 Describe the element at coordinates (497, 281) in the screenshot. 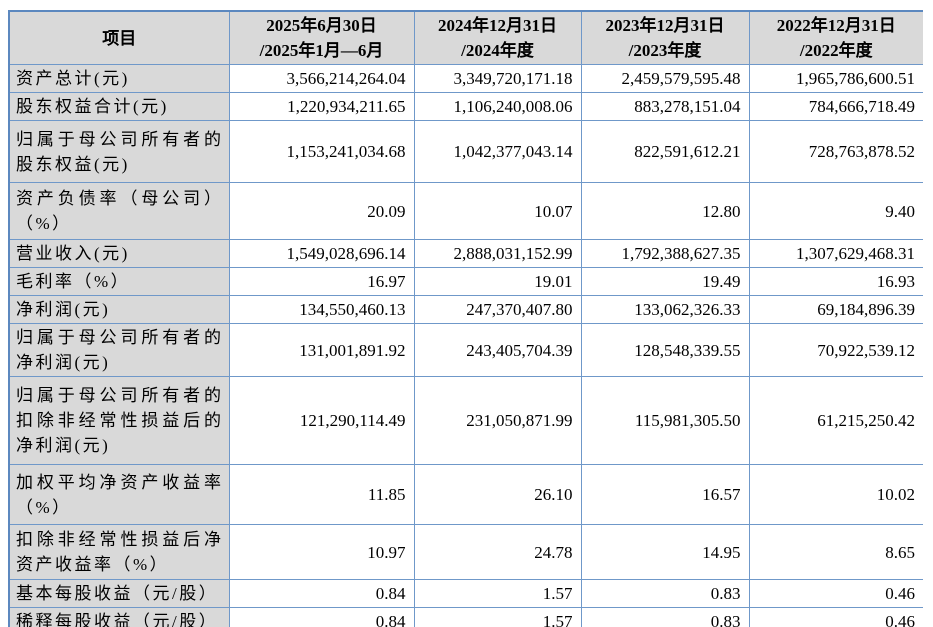

I see `cell-value: 19.01` at that location.